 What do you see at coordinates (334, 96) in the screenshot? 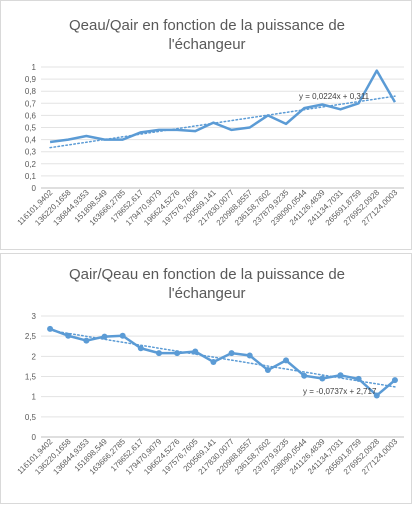
I see `trendline-equation: y = 0,0224x + 0,311` at bounding box center [334, 96].